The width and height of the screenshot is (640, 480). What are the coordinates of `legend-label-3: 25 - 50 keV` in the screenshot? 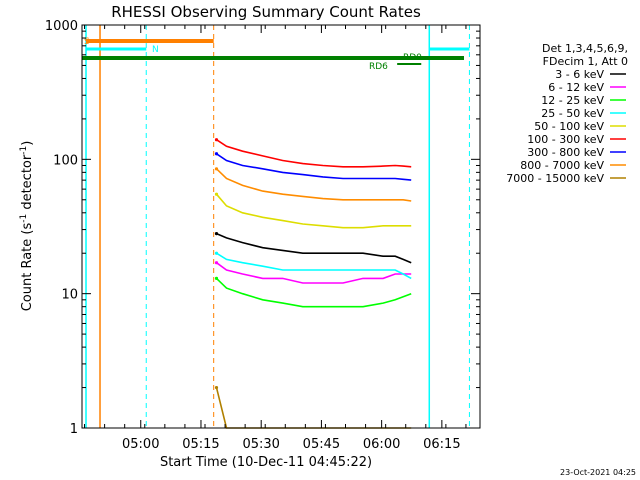 It's located at (572, 113).